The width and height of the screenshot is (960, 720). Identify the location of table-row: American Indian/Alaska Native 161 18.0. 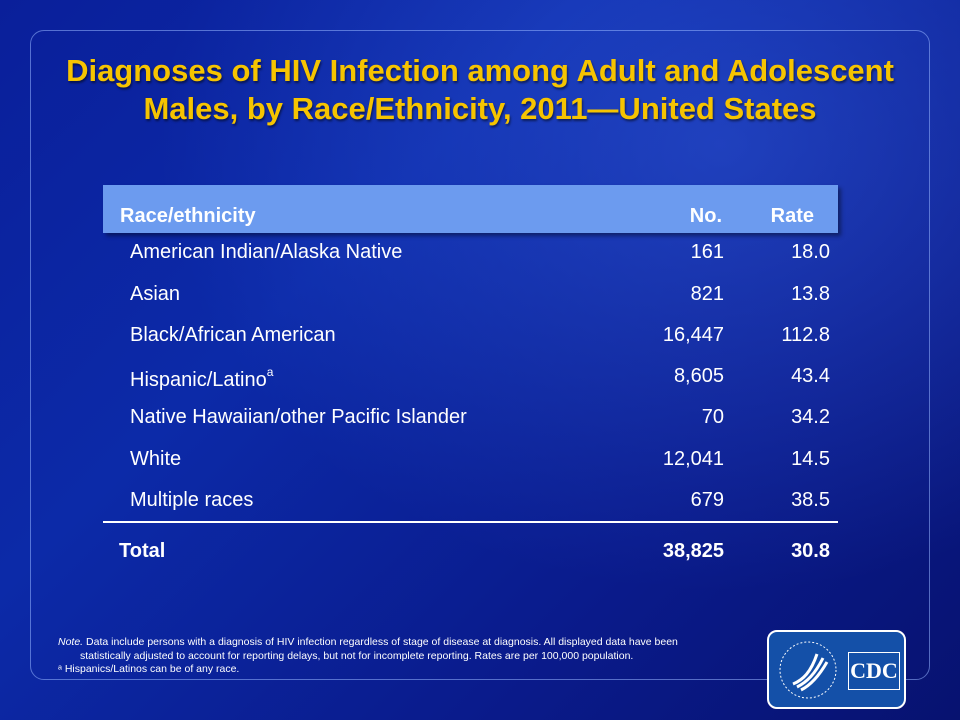
(470, 256).